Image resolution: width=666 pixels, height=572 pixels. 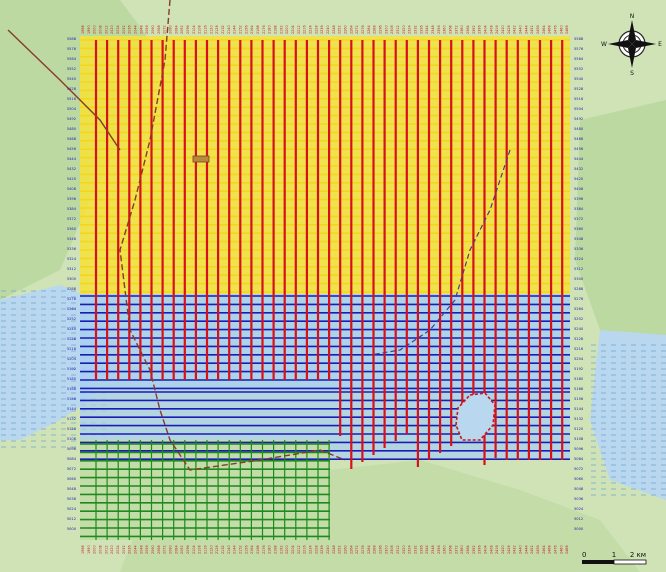 I want to click on right-grid-label: 5228, so click(x=579, y=339).